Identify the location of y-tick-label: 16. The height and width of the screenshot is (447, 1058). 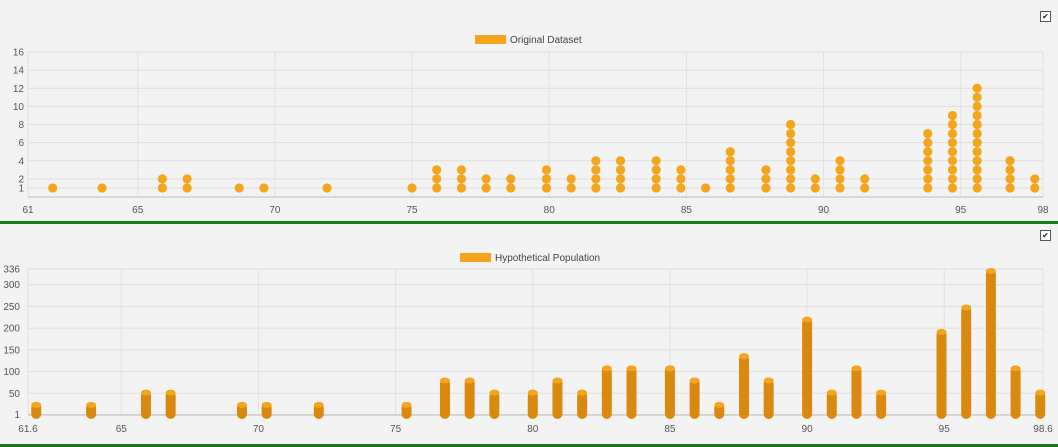
(19, 53).